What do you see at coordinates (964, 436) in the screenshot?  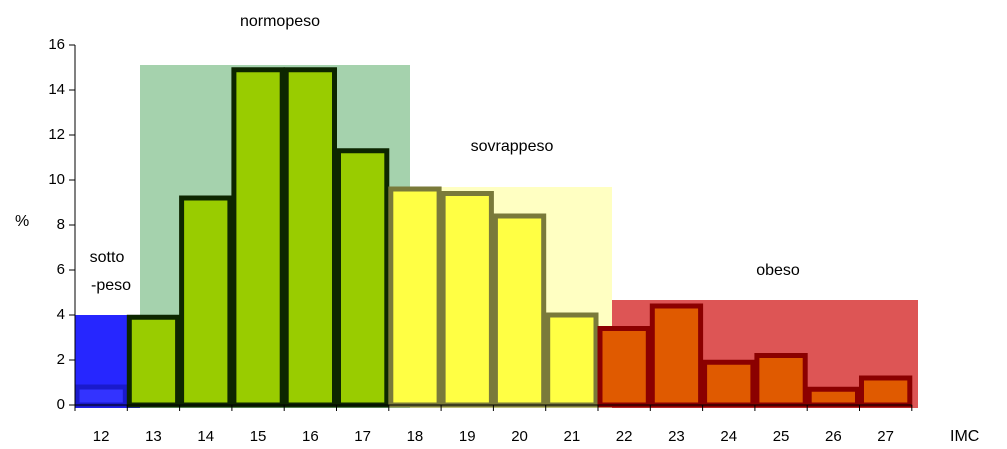 I see `x-axis-label: IMC` at bounding box center [964, 436].